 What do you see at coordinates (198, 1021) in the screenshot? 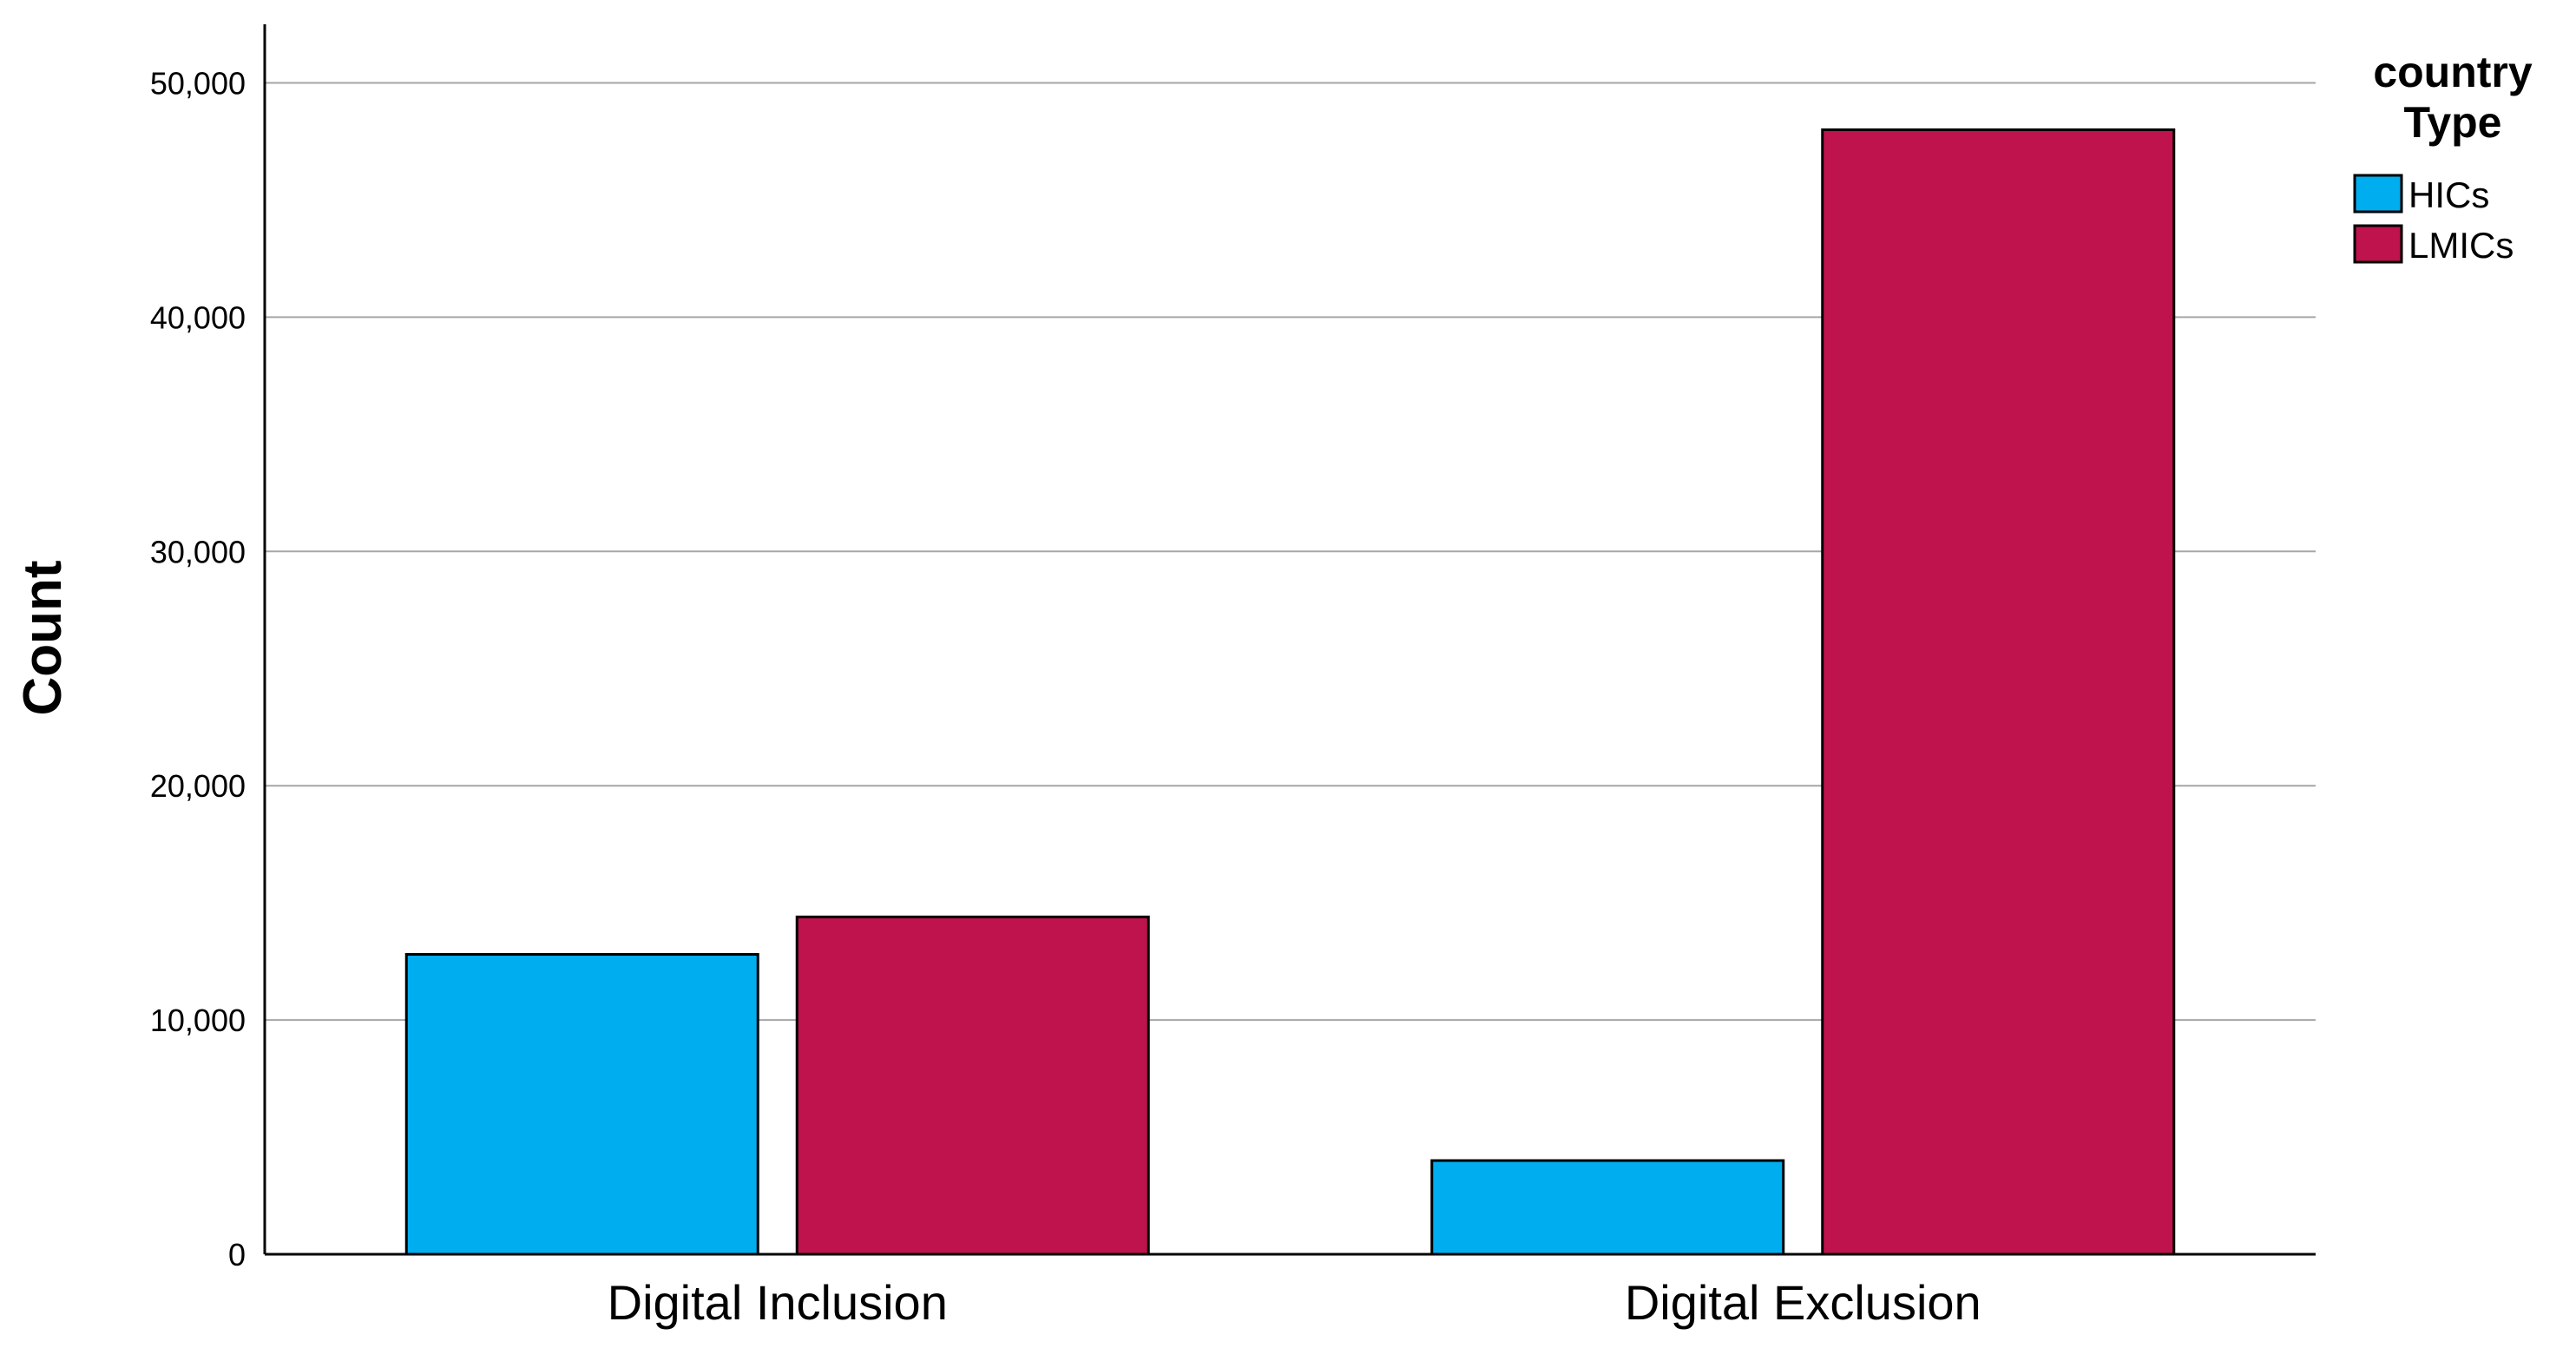
I see `y-tick-label: 10,000` at bounding box center [198, 1021].